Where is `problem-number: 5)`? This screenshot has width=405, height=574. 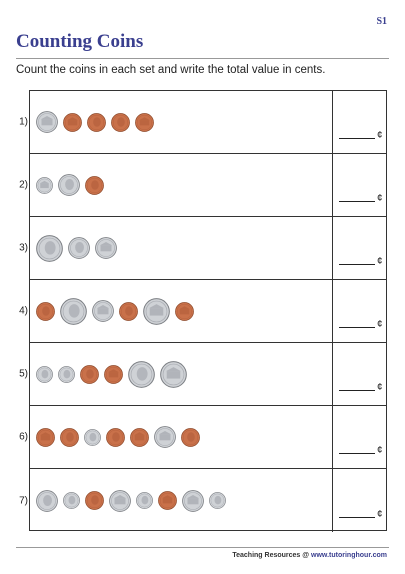
problem-number: 5) is located at coordinates (23, 374).